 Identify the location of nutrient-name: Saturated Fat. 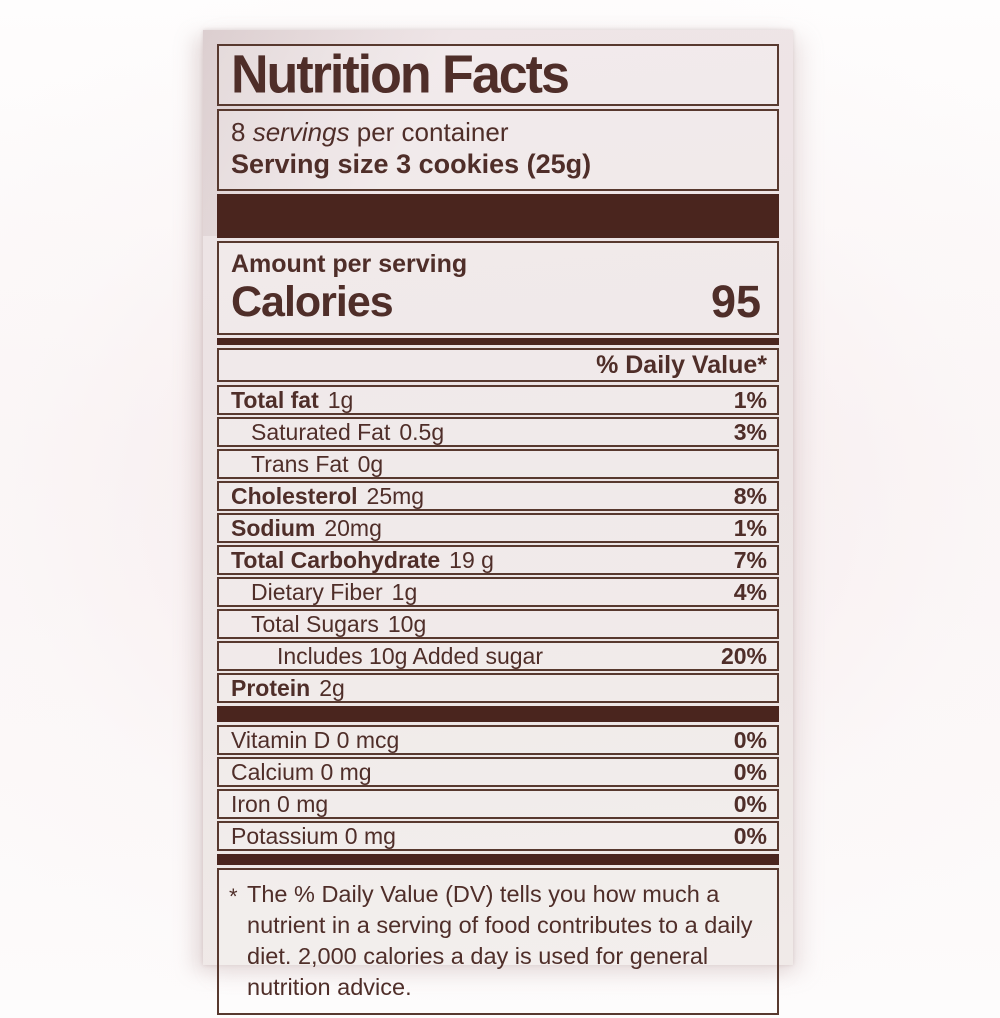
(321, 431).